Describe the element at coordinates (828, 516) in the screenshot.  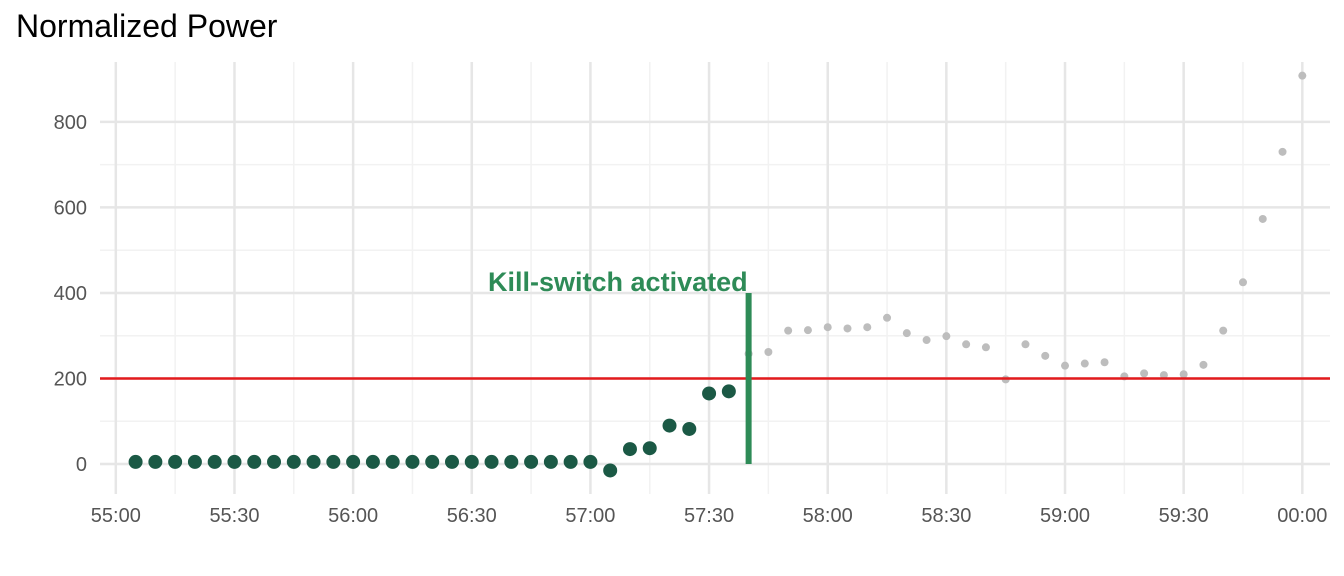
I see `x-tick-label: 58:00` at that location.